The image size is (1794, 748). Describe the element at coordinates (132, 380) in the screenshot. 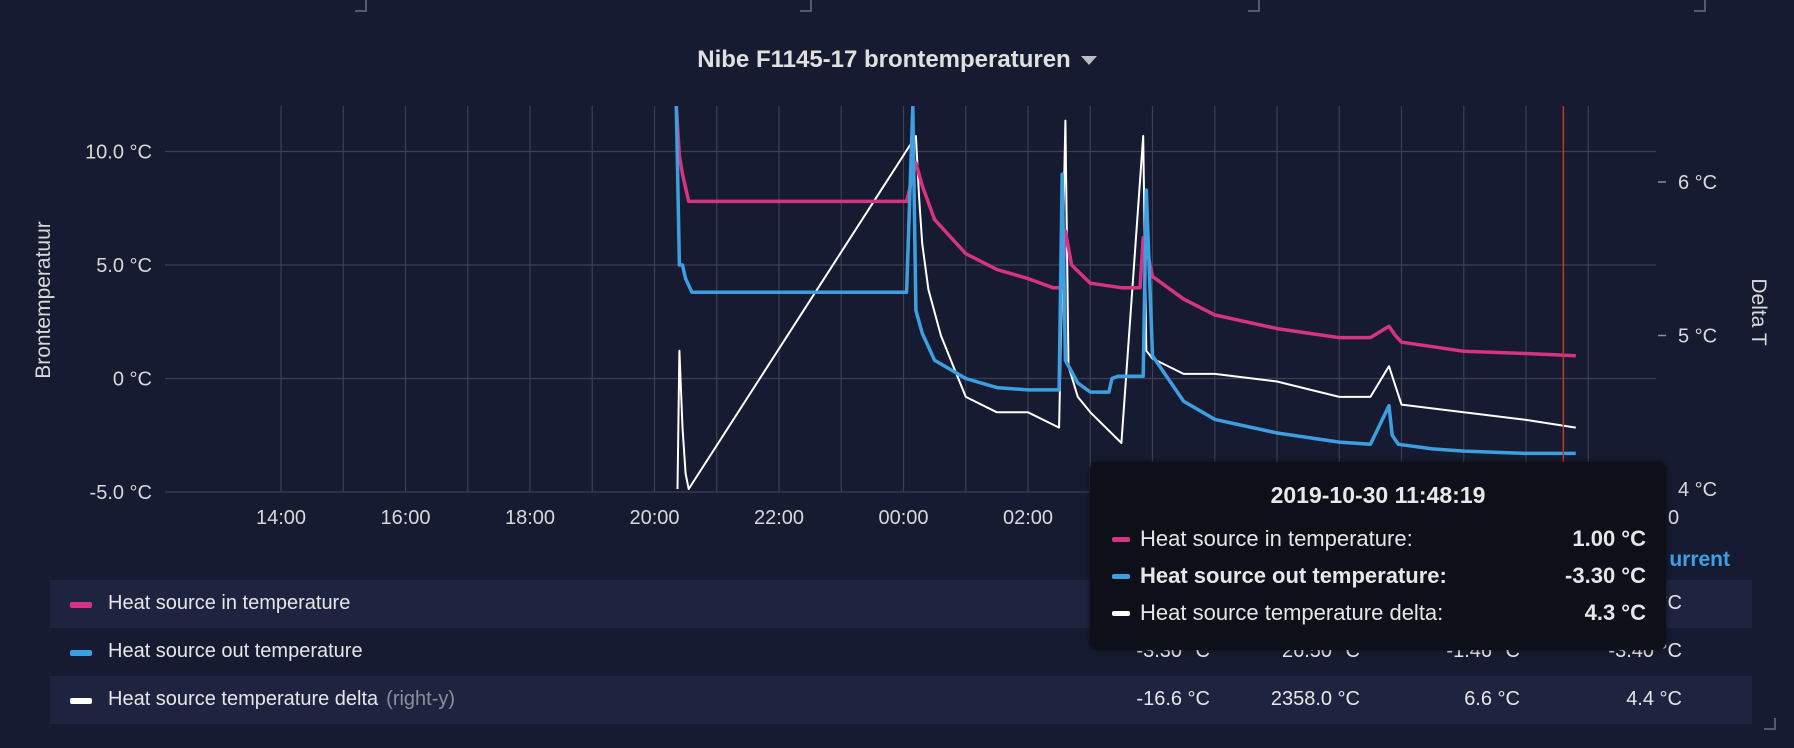

I see `y-tick-label: 0 °C` at that location.